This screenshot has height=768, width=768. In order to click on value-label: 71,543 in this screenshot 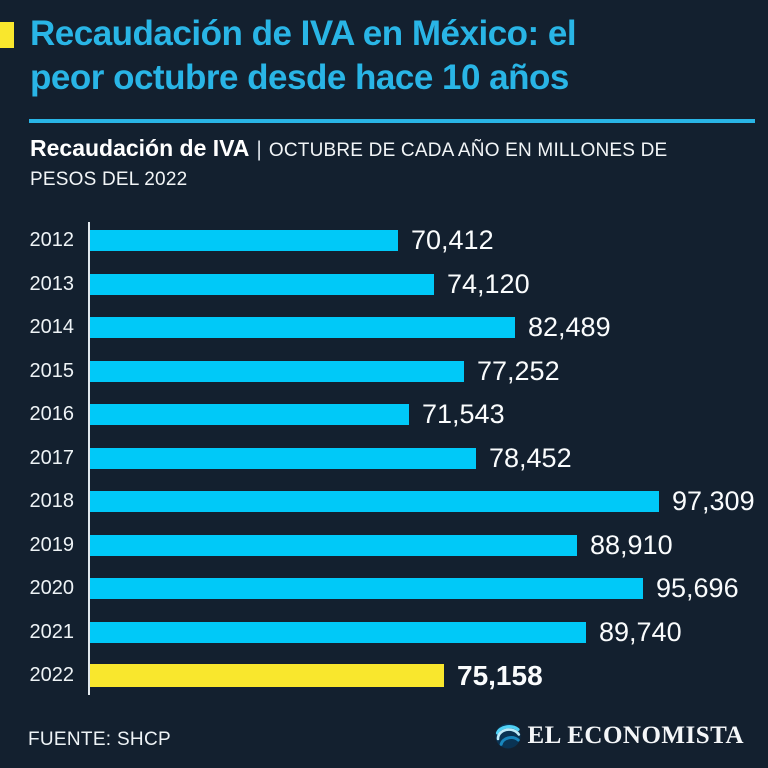, I will do `click(463, 414)`.